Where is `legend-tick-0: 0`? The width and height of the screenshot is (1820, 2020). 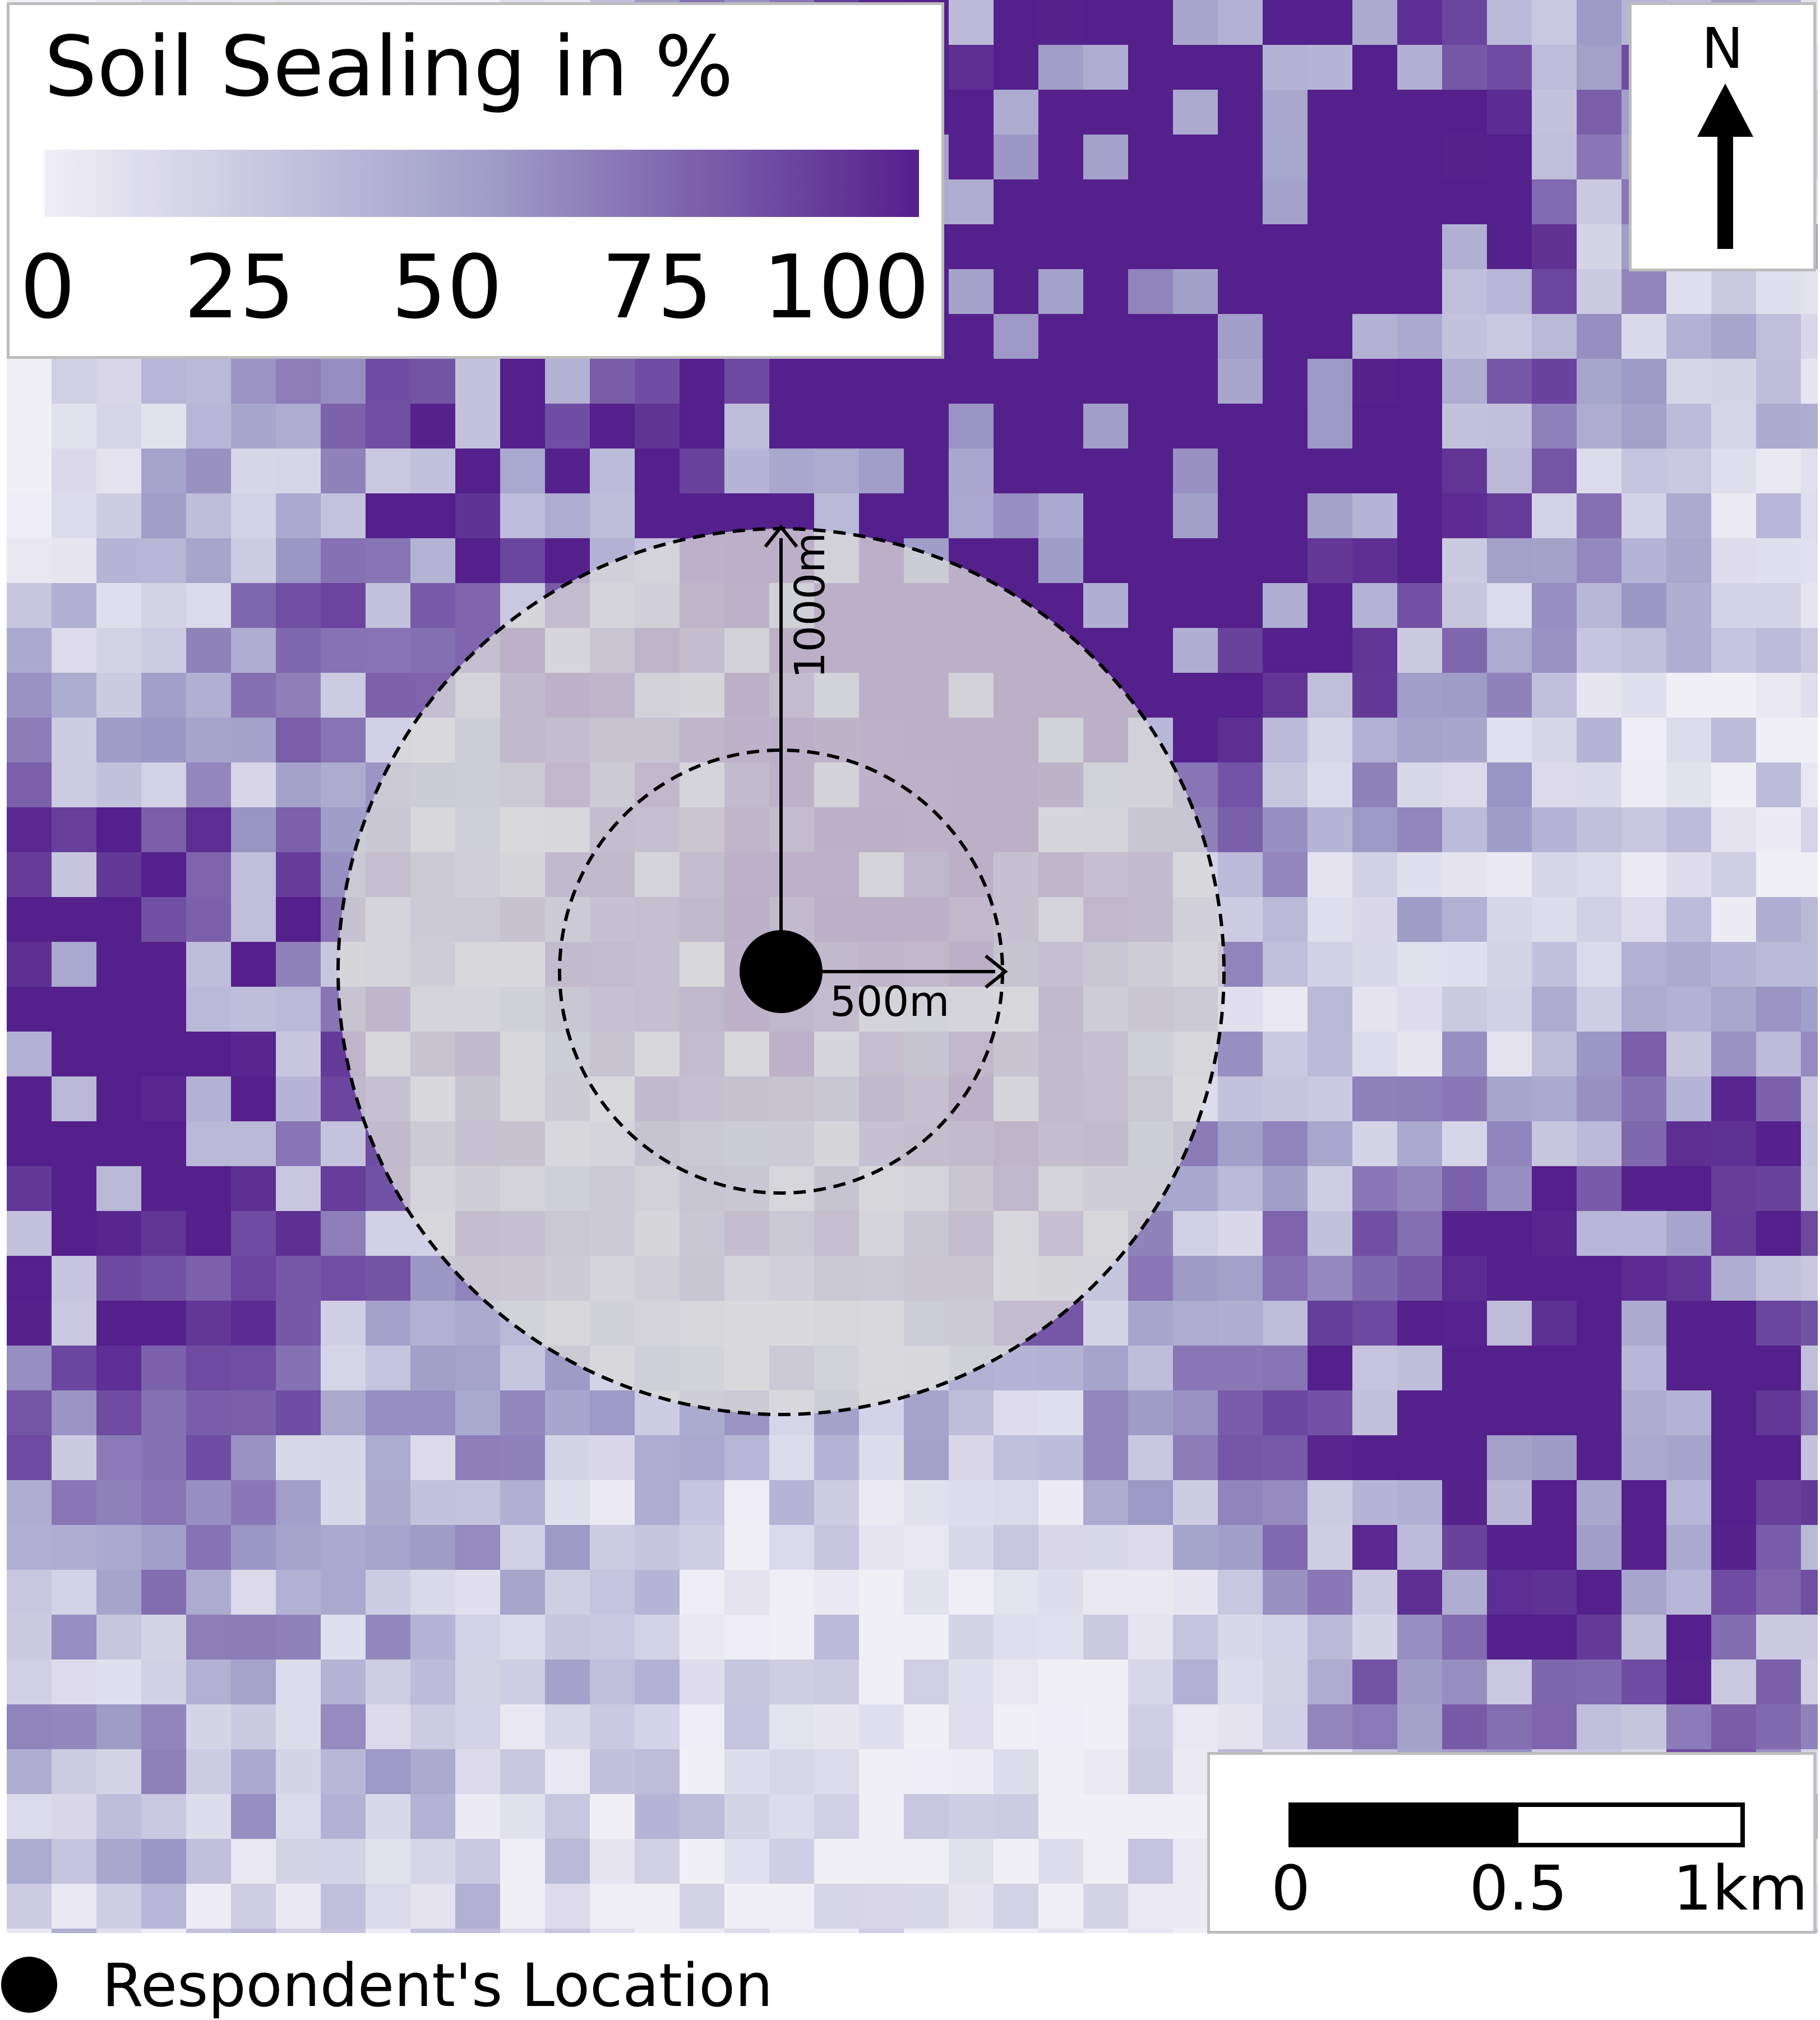 legend-tick-0: 0 is located at coordinates (48, 287).